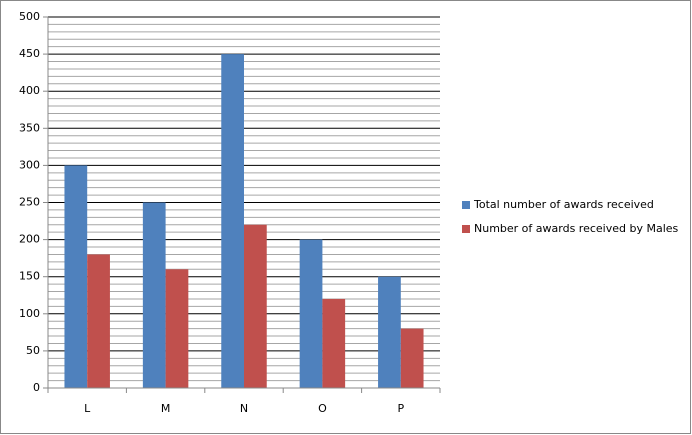 This screenshot has width=692, height=435. Describe the element at coordinates (322, 408) in the screenshot. I see `x-tick-label: O` at that location.